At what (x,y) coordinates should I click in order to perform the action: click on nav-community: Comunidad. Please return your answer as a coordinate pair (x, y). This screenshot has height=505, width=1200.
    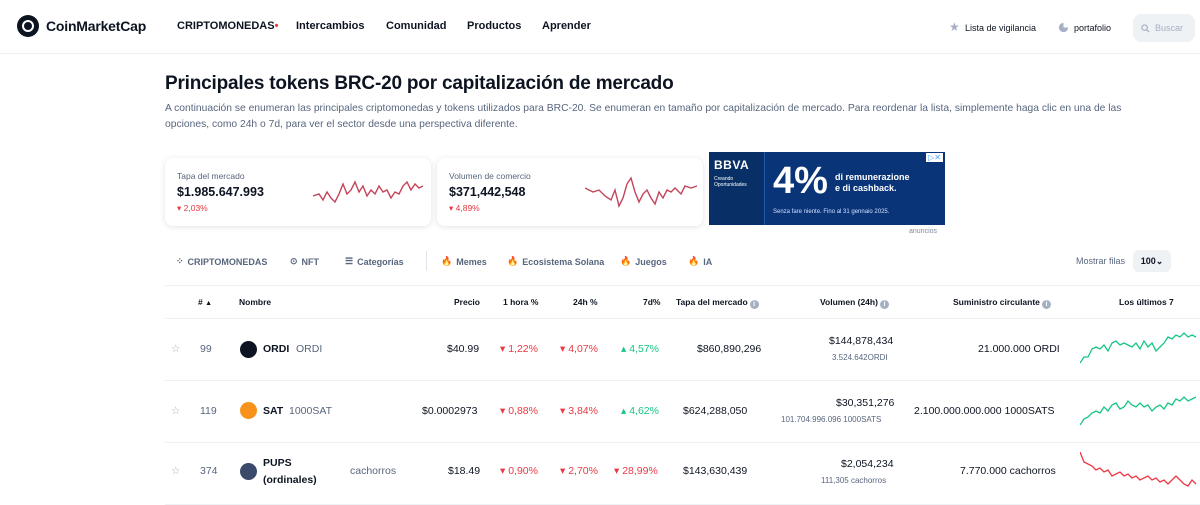
    Looking at the image, I should click on (416, 26).